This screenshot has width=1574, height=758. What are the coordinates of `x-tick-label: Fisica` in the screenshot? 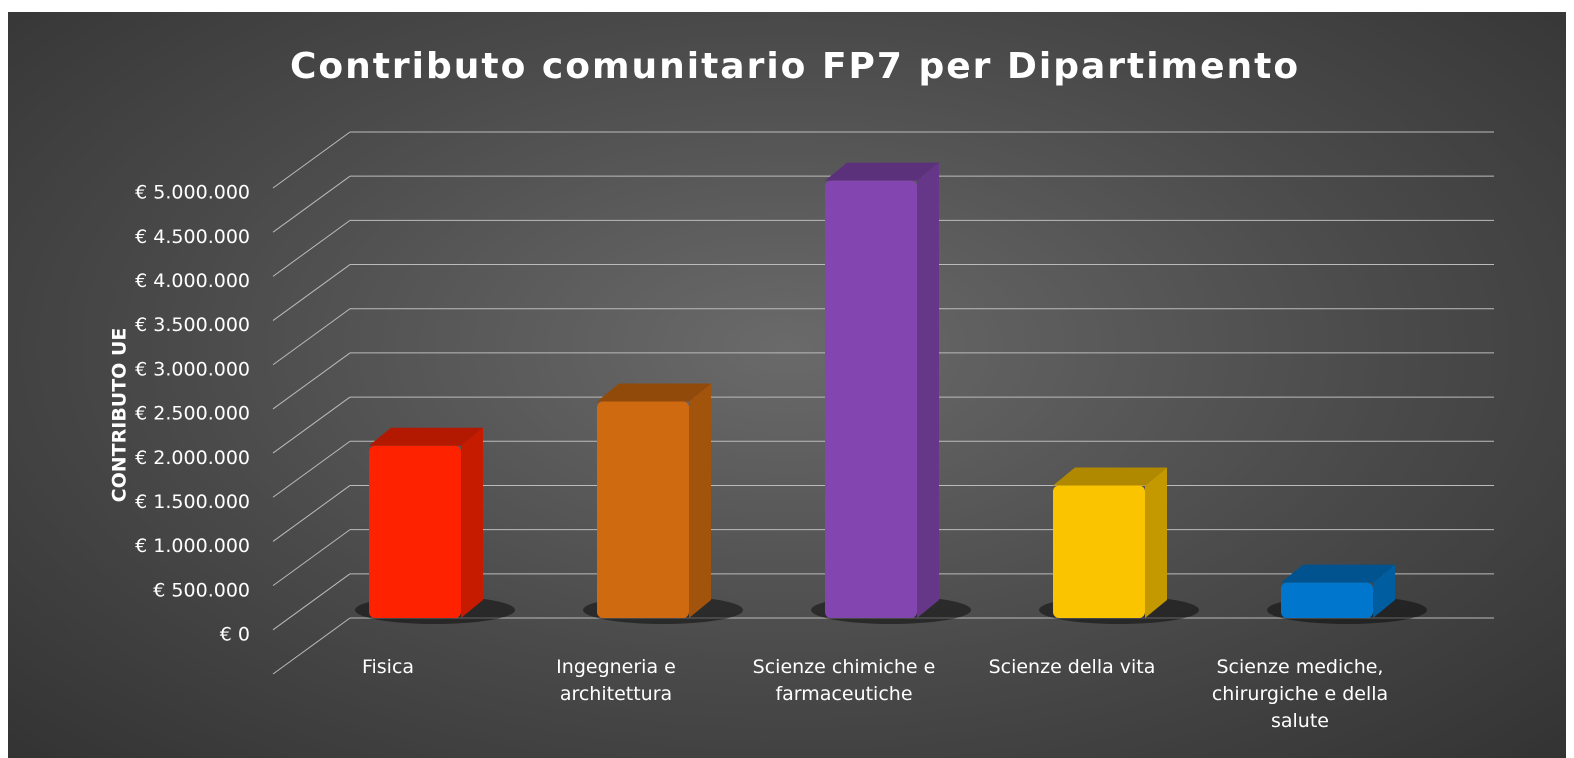 It's located at (388, 667).